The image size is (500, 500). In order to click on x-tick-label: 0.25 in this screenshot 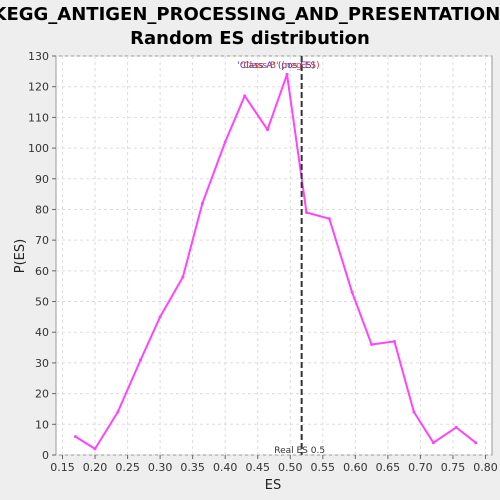, I will do `click(127, 467)`.